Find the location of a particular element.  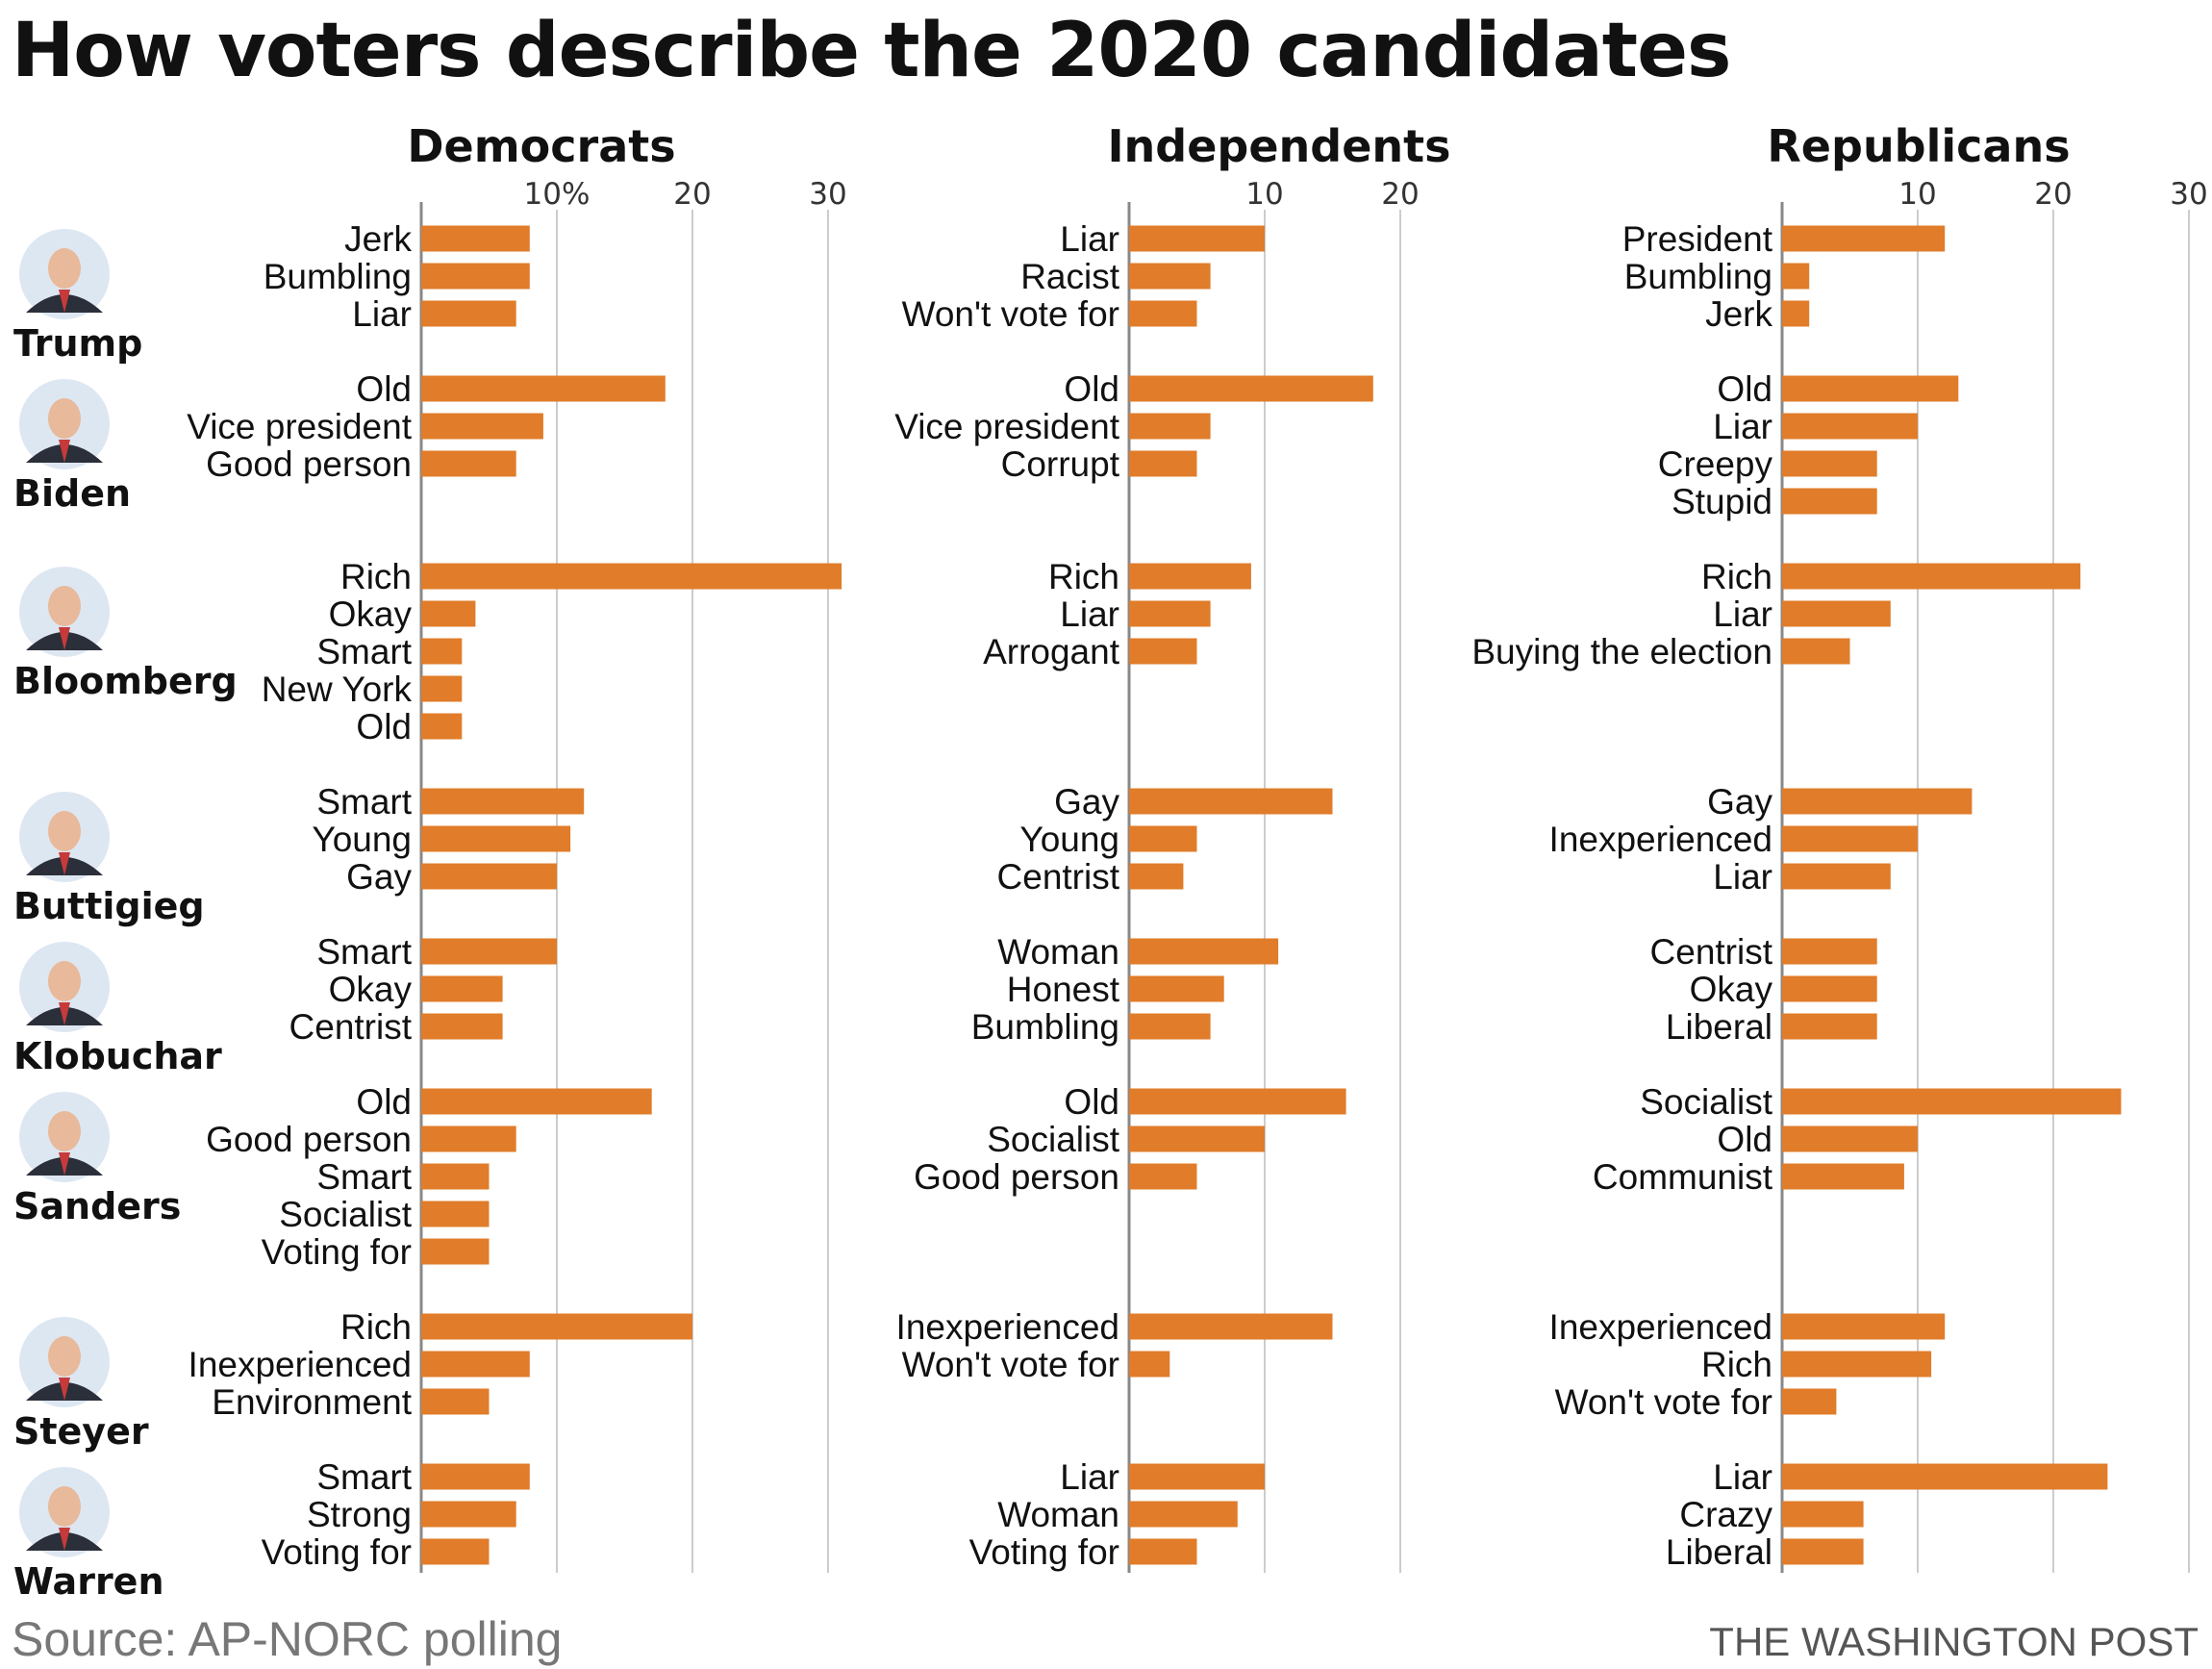

portrait-tie-sanders is located at coordinates (65, 1164).